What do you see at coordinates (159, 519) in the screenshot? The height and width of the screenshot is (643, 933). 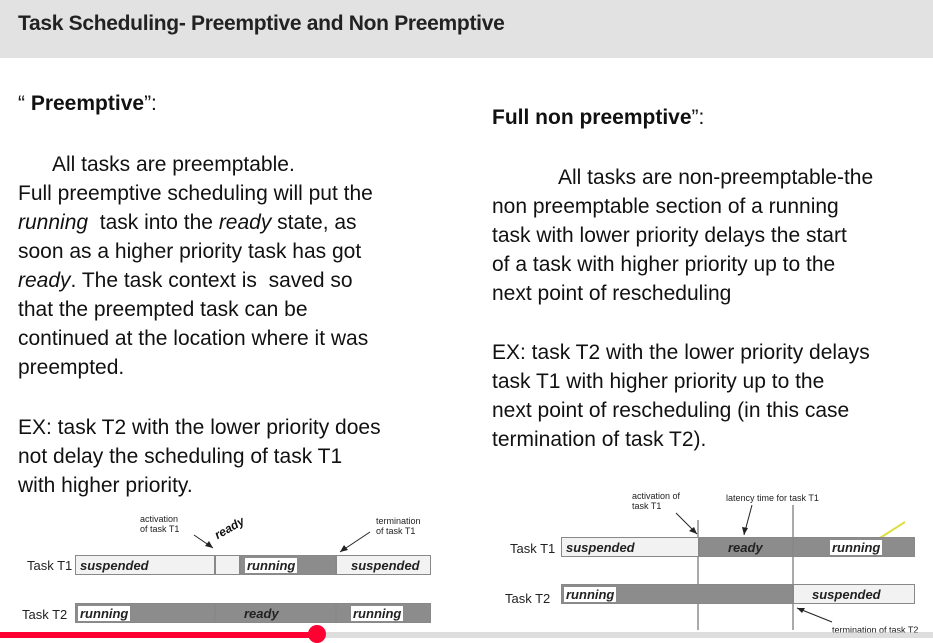 I see `label-line: activation` at bounding box center [159, 519].